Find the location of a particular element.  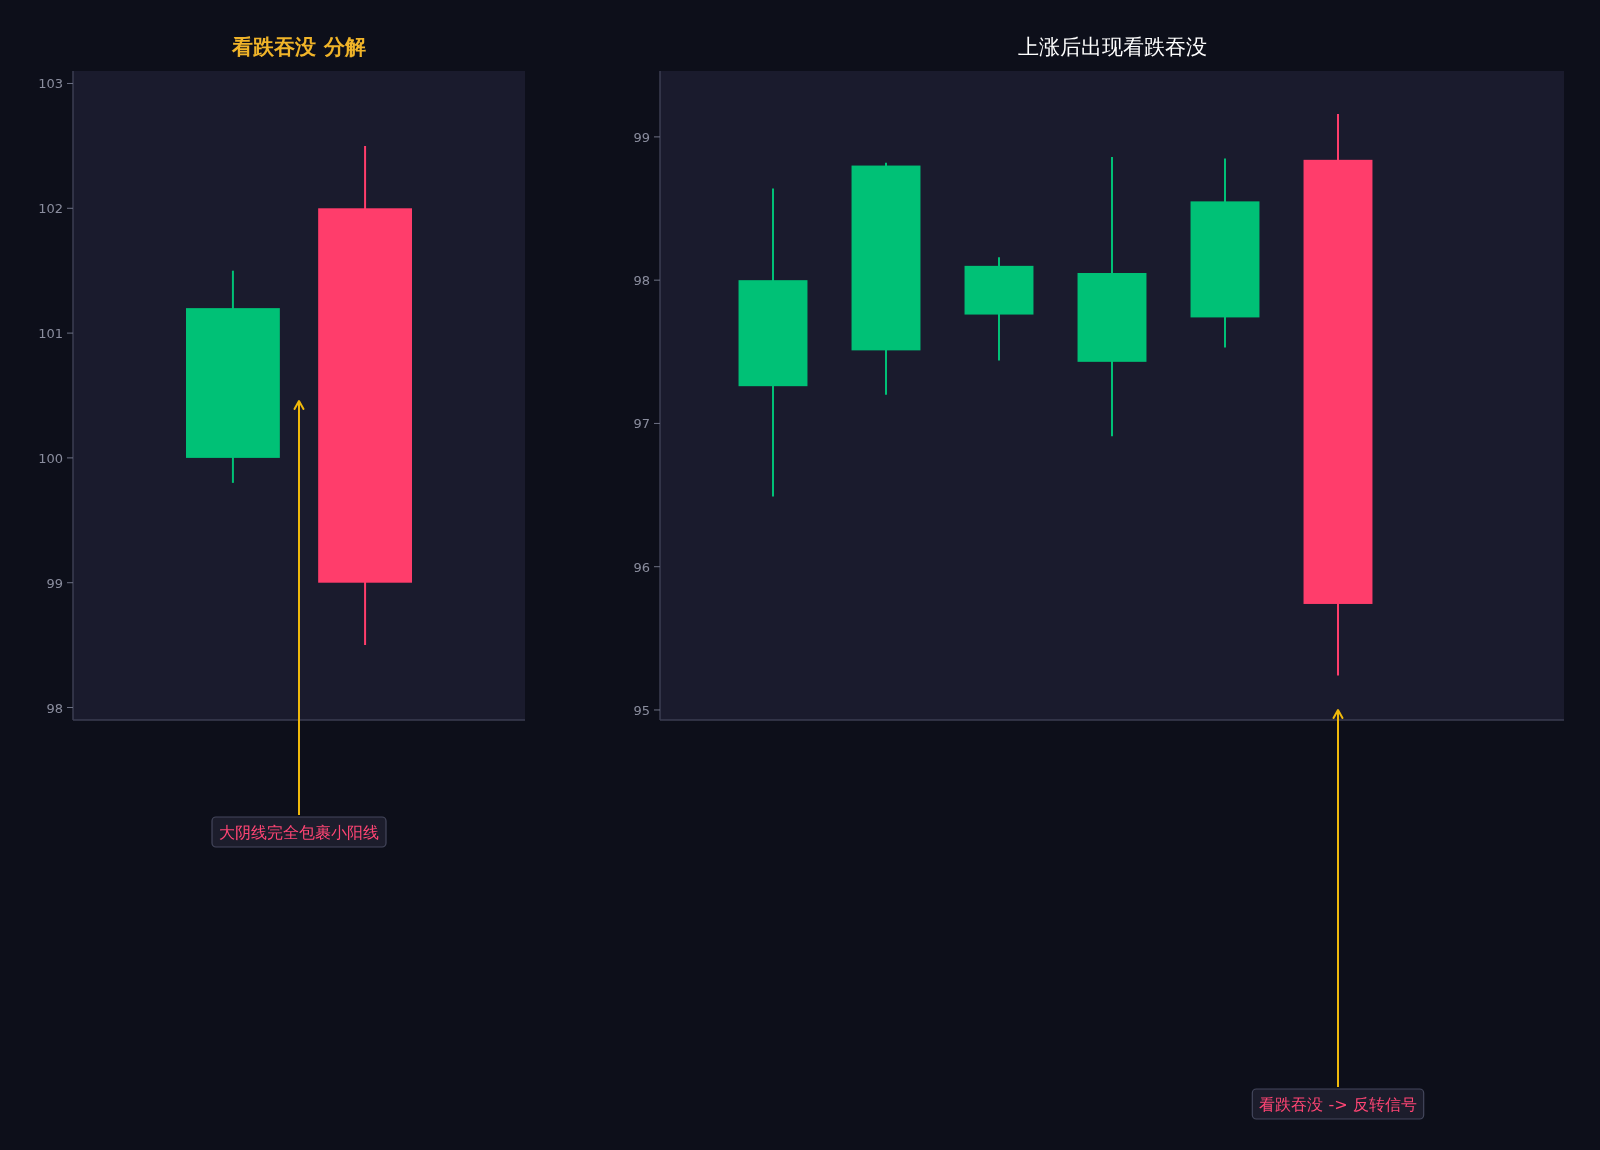

y-tick-label: 101 is located at coordinates (50, 334).